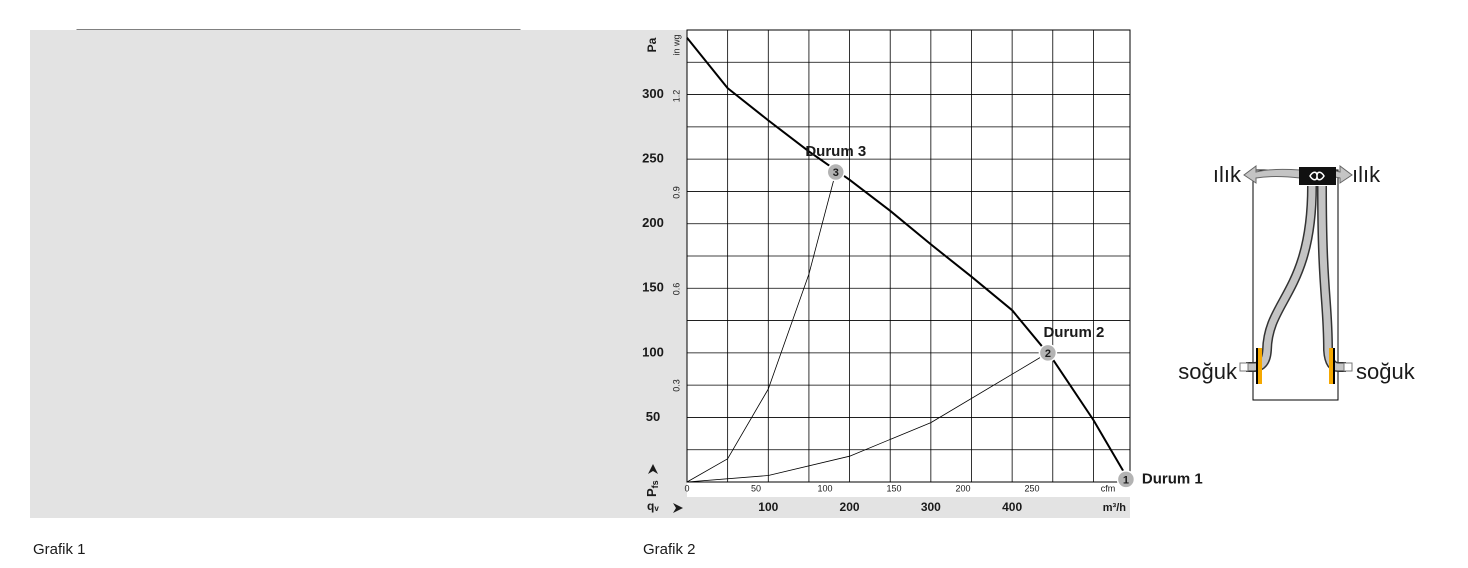  I want to click on point-number: 3, so click(836, 173).